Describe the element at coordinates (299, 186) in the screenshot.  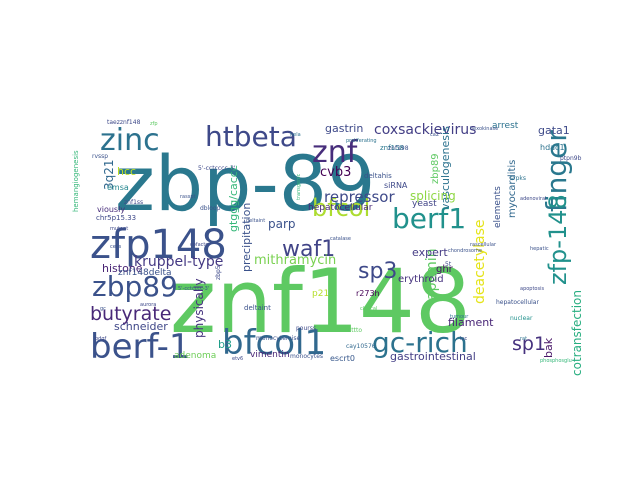
I see `word-transgenic: transgenic` at that location.